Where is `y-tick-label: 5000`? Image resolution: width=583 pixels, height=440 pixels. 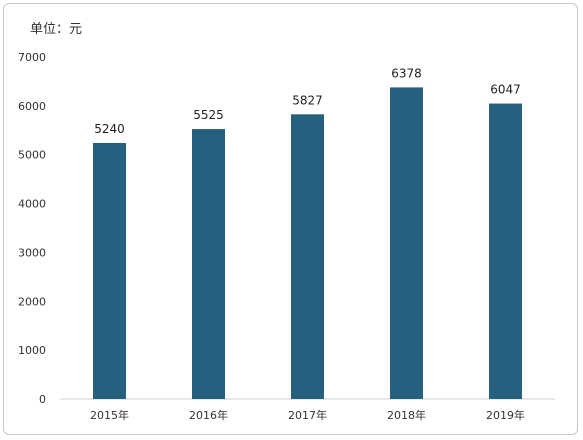
y-tick-label: 5000 is located at coordinates (32, 155).